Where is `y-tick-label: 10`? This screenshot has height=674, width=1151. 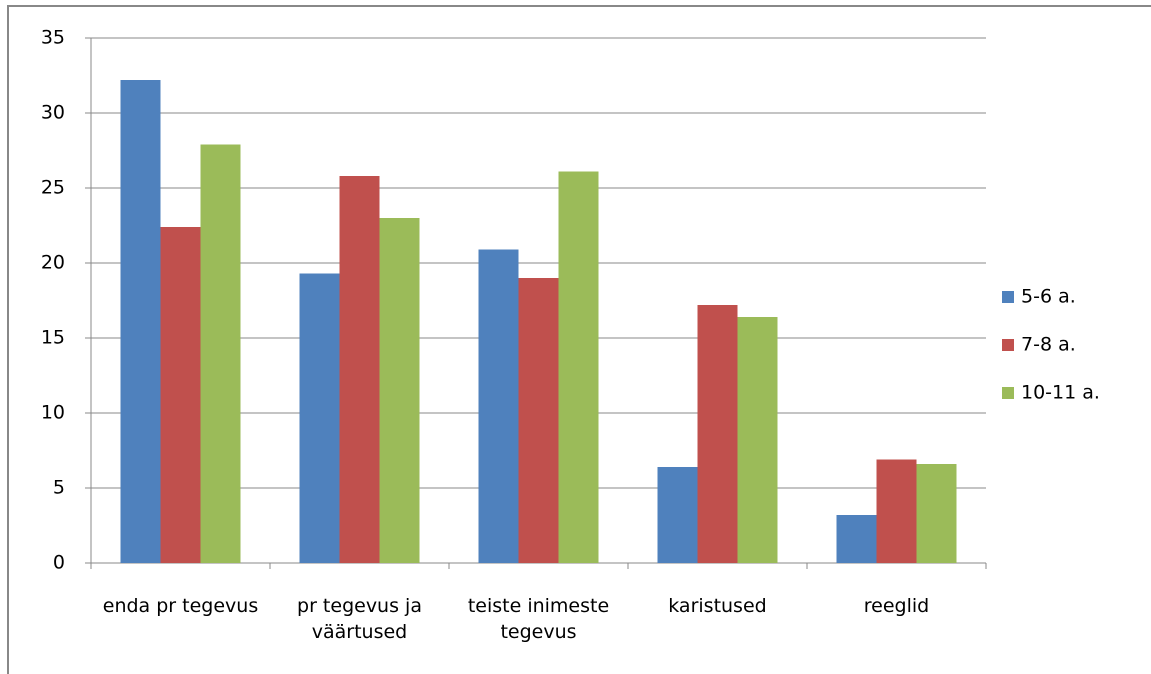
y-tick-label: 10 is located at coordinates (53, 413).